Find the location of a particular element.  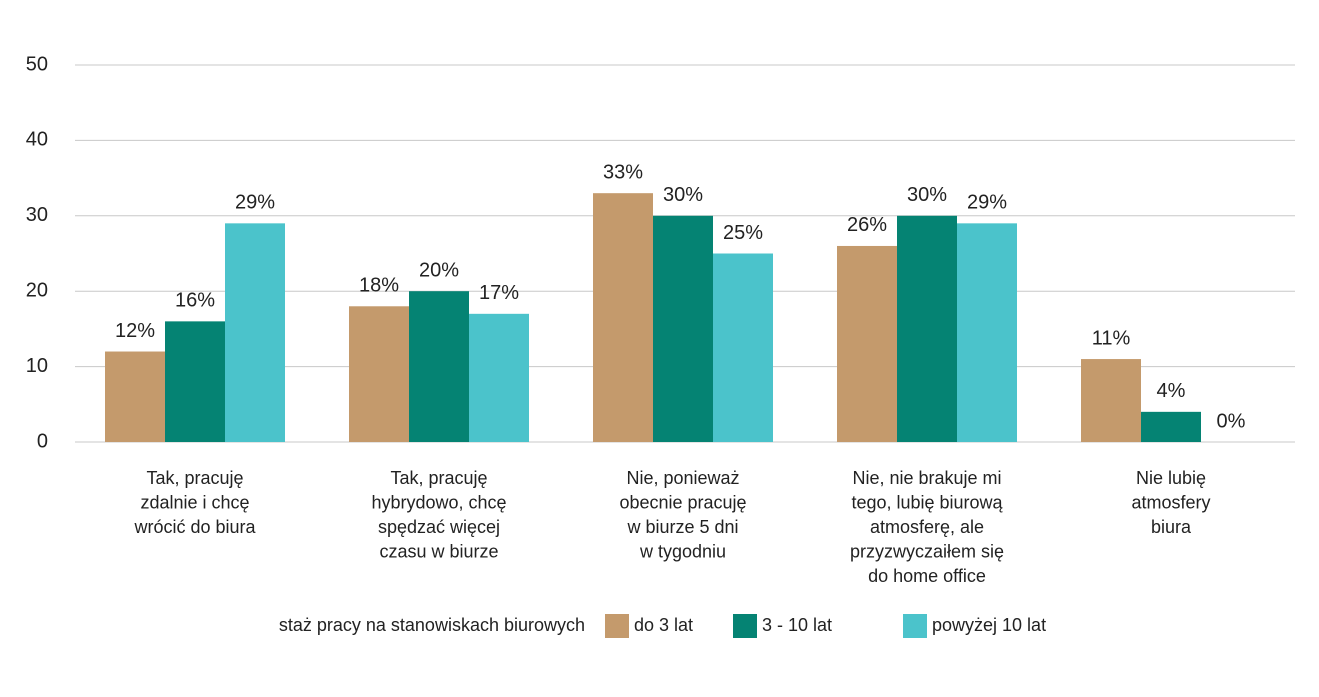

x-tick-label: hybrydowo, chcę is located at coordinates (438, 502).